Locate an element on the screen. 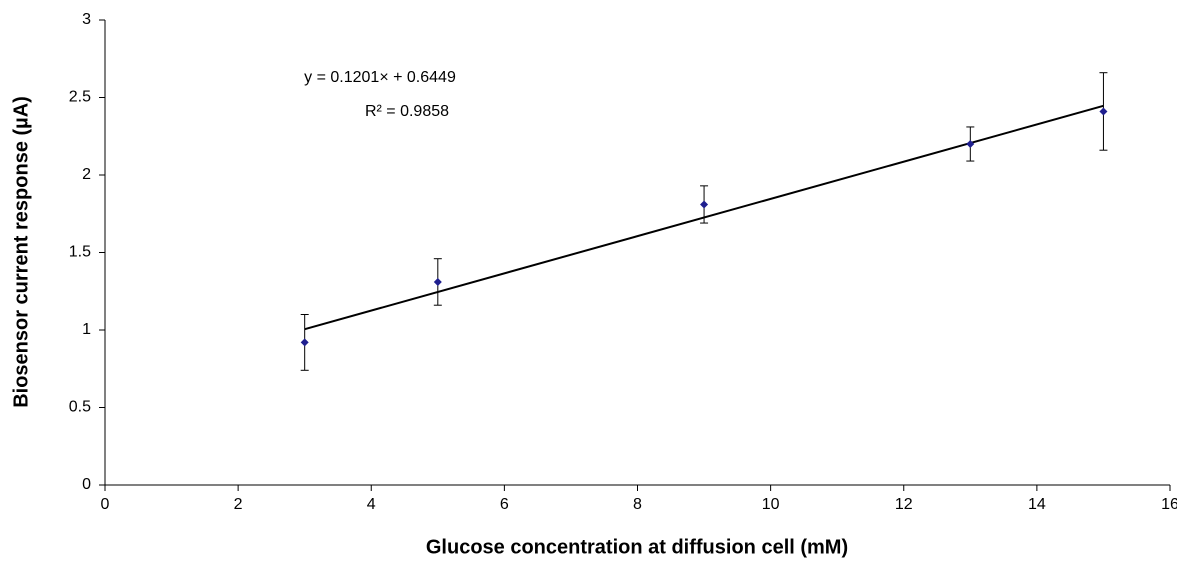 Image resolution: width=1177 pixels, height=570 pixels. y-axis-title: Biosensor current response (µA) is located at coordinates (21, 252).